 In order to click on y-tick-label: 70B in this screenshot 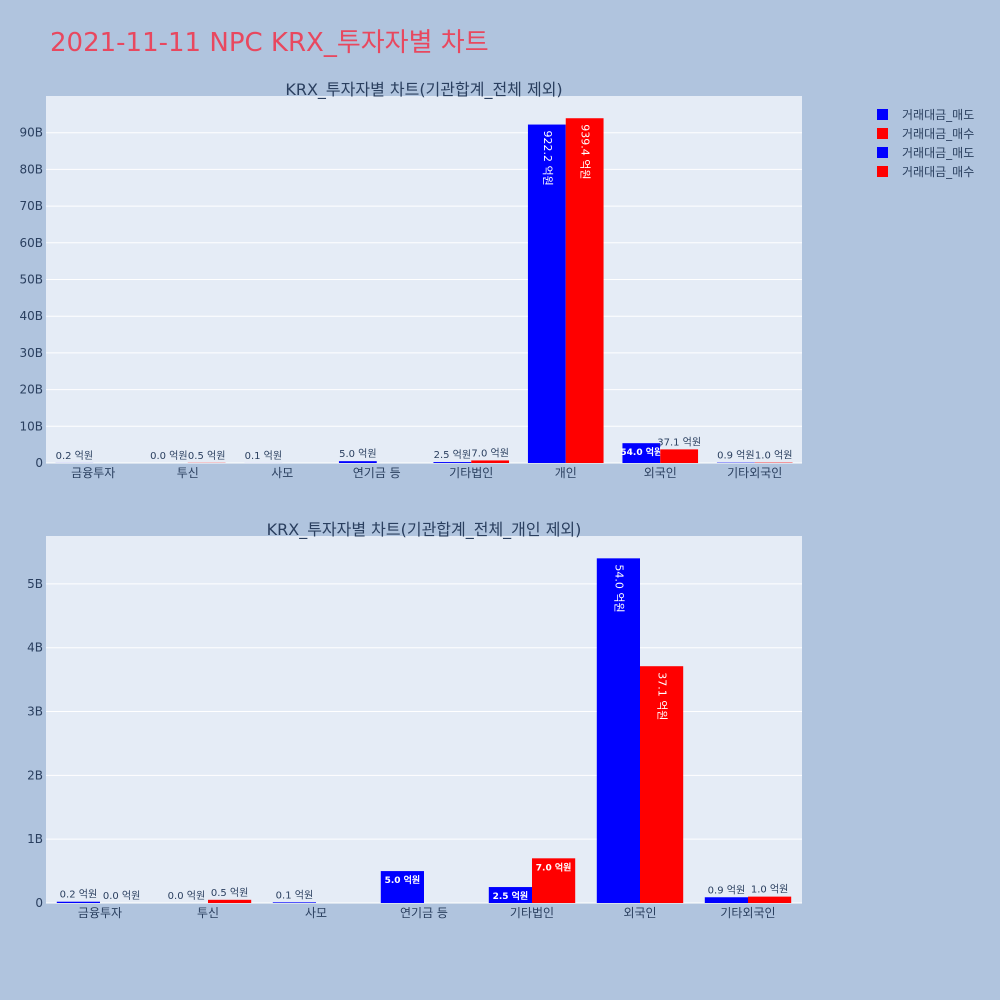, I will do `click(31, 206)`.